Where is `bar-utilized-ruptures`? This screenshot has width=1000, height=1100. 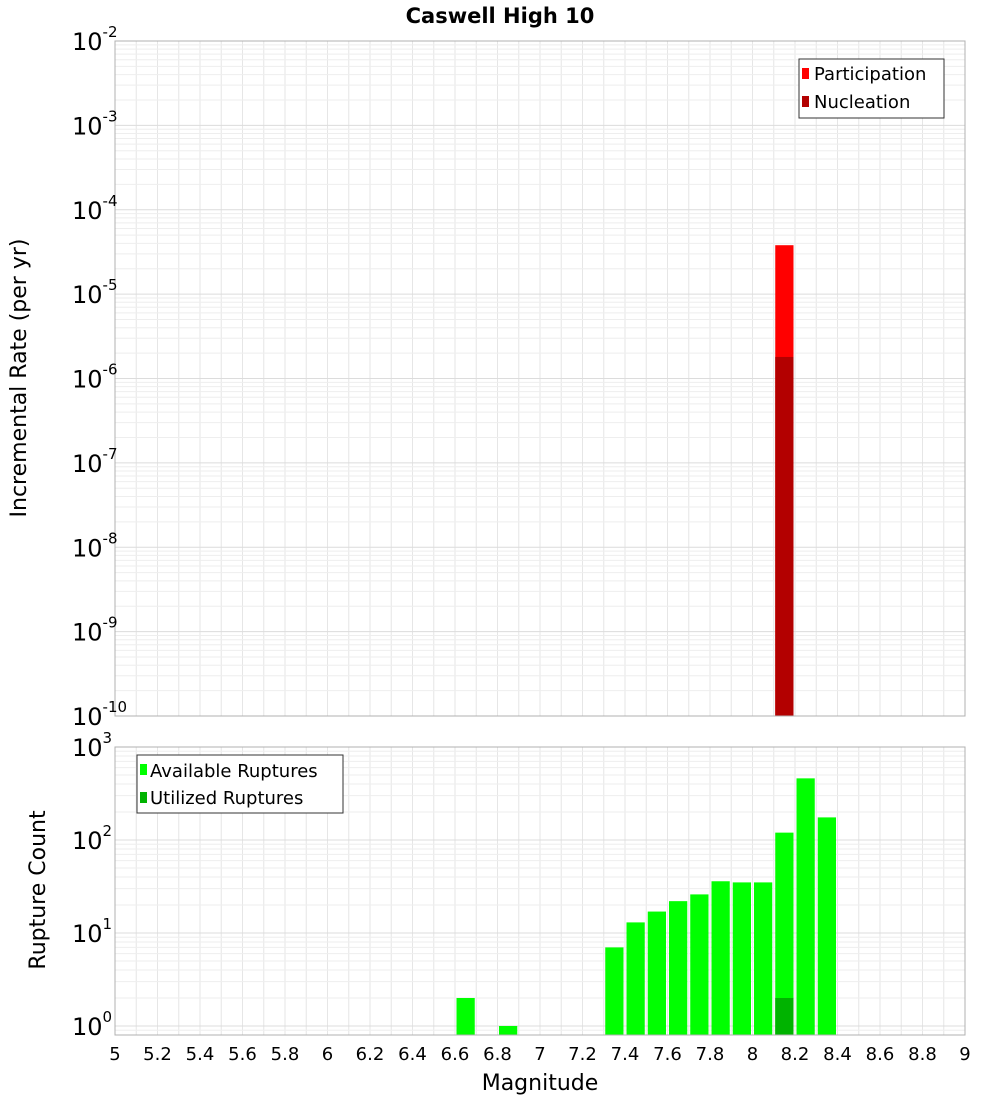 bar-utilized-ruptures is located at coordinates (784, 1016).